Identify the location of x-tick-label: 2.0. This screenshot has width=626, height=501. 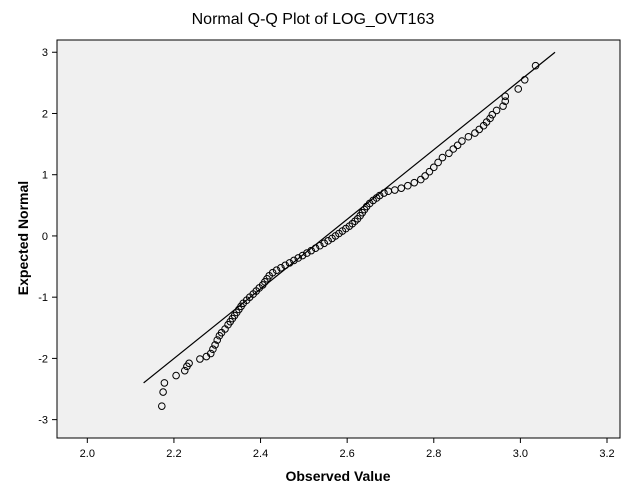
(87, 454).